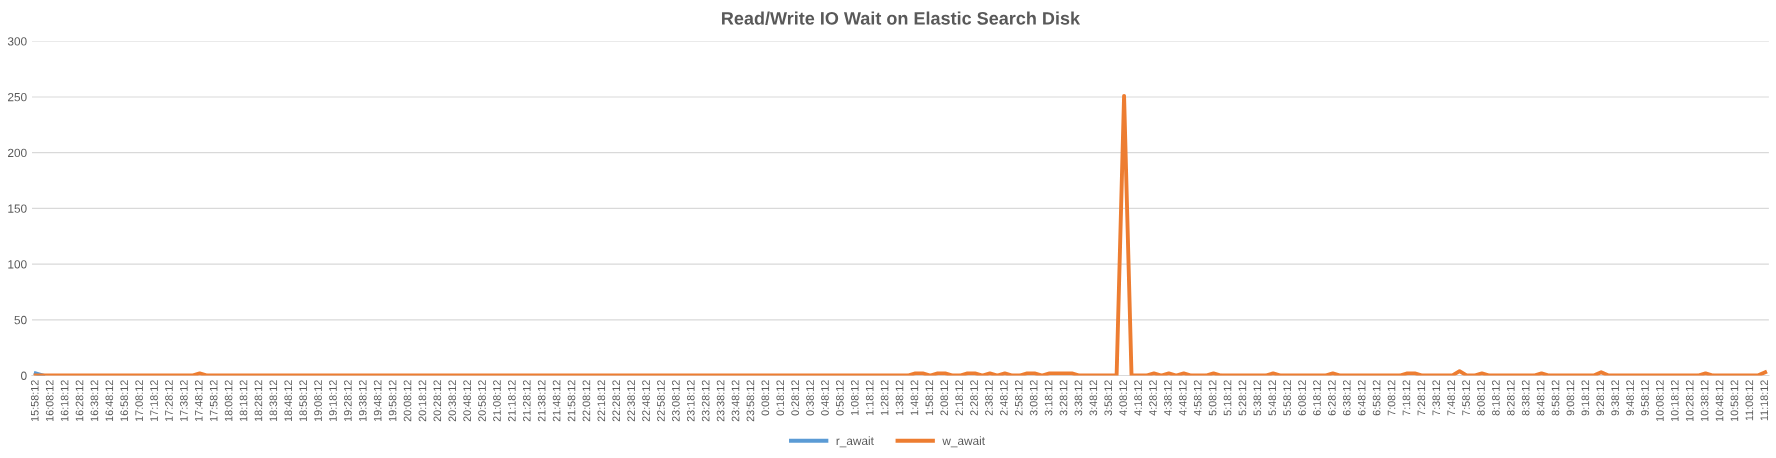 The width and height of the screenshot is (1776, 458). What do you see at coordinates (571, 401) in the screenshot?
I see `x-tick-label: 21:58:12` at bounding box center [571, 401].